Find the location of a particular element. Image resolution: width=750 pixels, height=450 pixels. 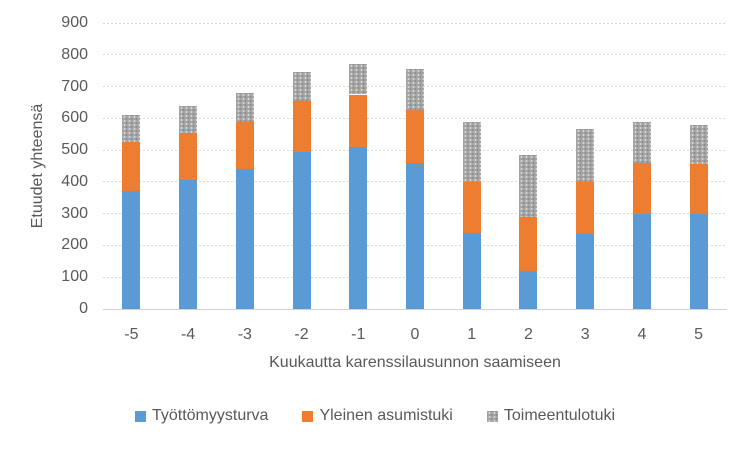

x-tick-label: -2 is located at coordinates (301, 334).